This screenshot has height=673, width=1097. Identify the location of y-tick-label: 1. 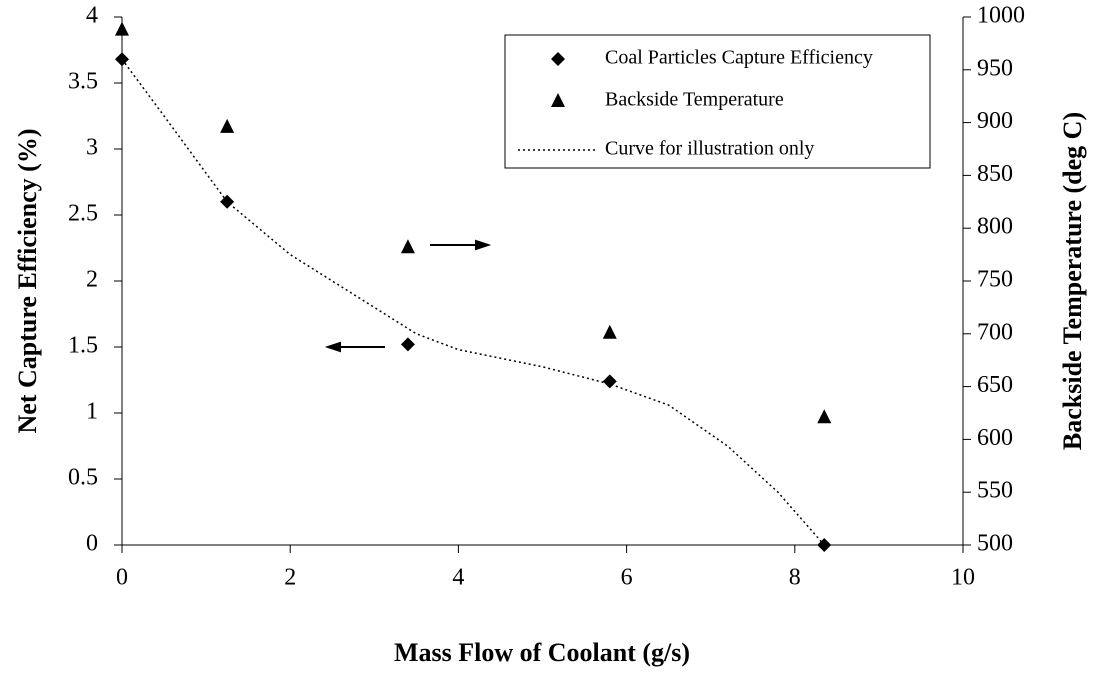
(92, 412).